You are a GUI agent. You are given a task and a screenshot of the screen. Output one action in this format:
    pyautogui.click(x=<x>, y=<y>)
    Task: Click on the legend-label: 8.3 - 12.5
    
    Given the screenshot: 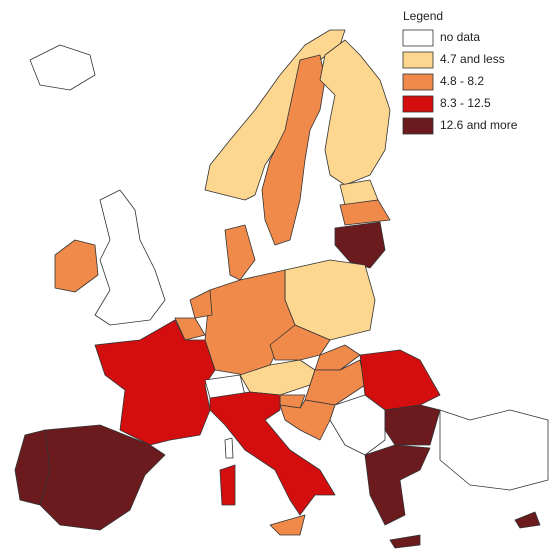 What is the action you would take?
    pyautogui.click(x=465, y=103)
    